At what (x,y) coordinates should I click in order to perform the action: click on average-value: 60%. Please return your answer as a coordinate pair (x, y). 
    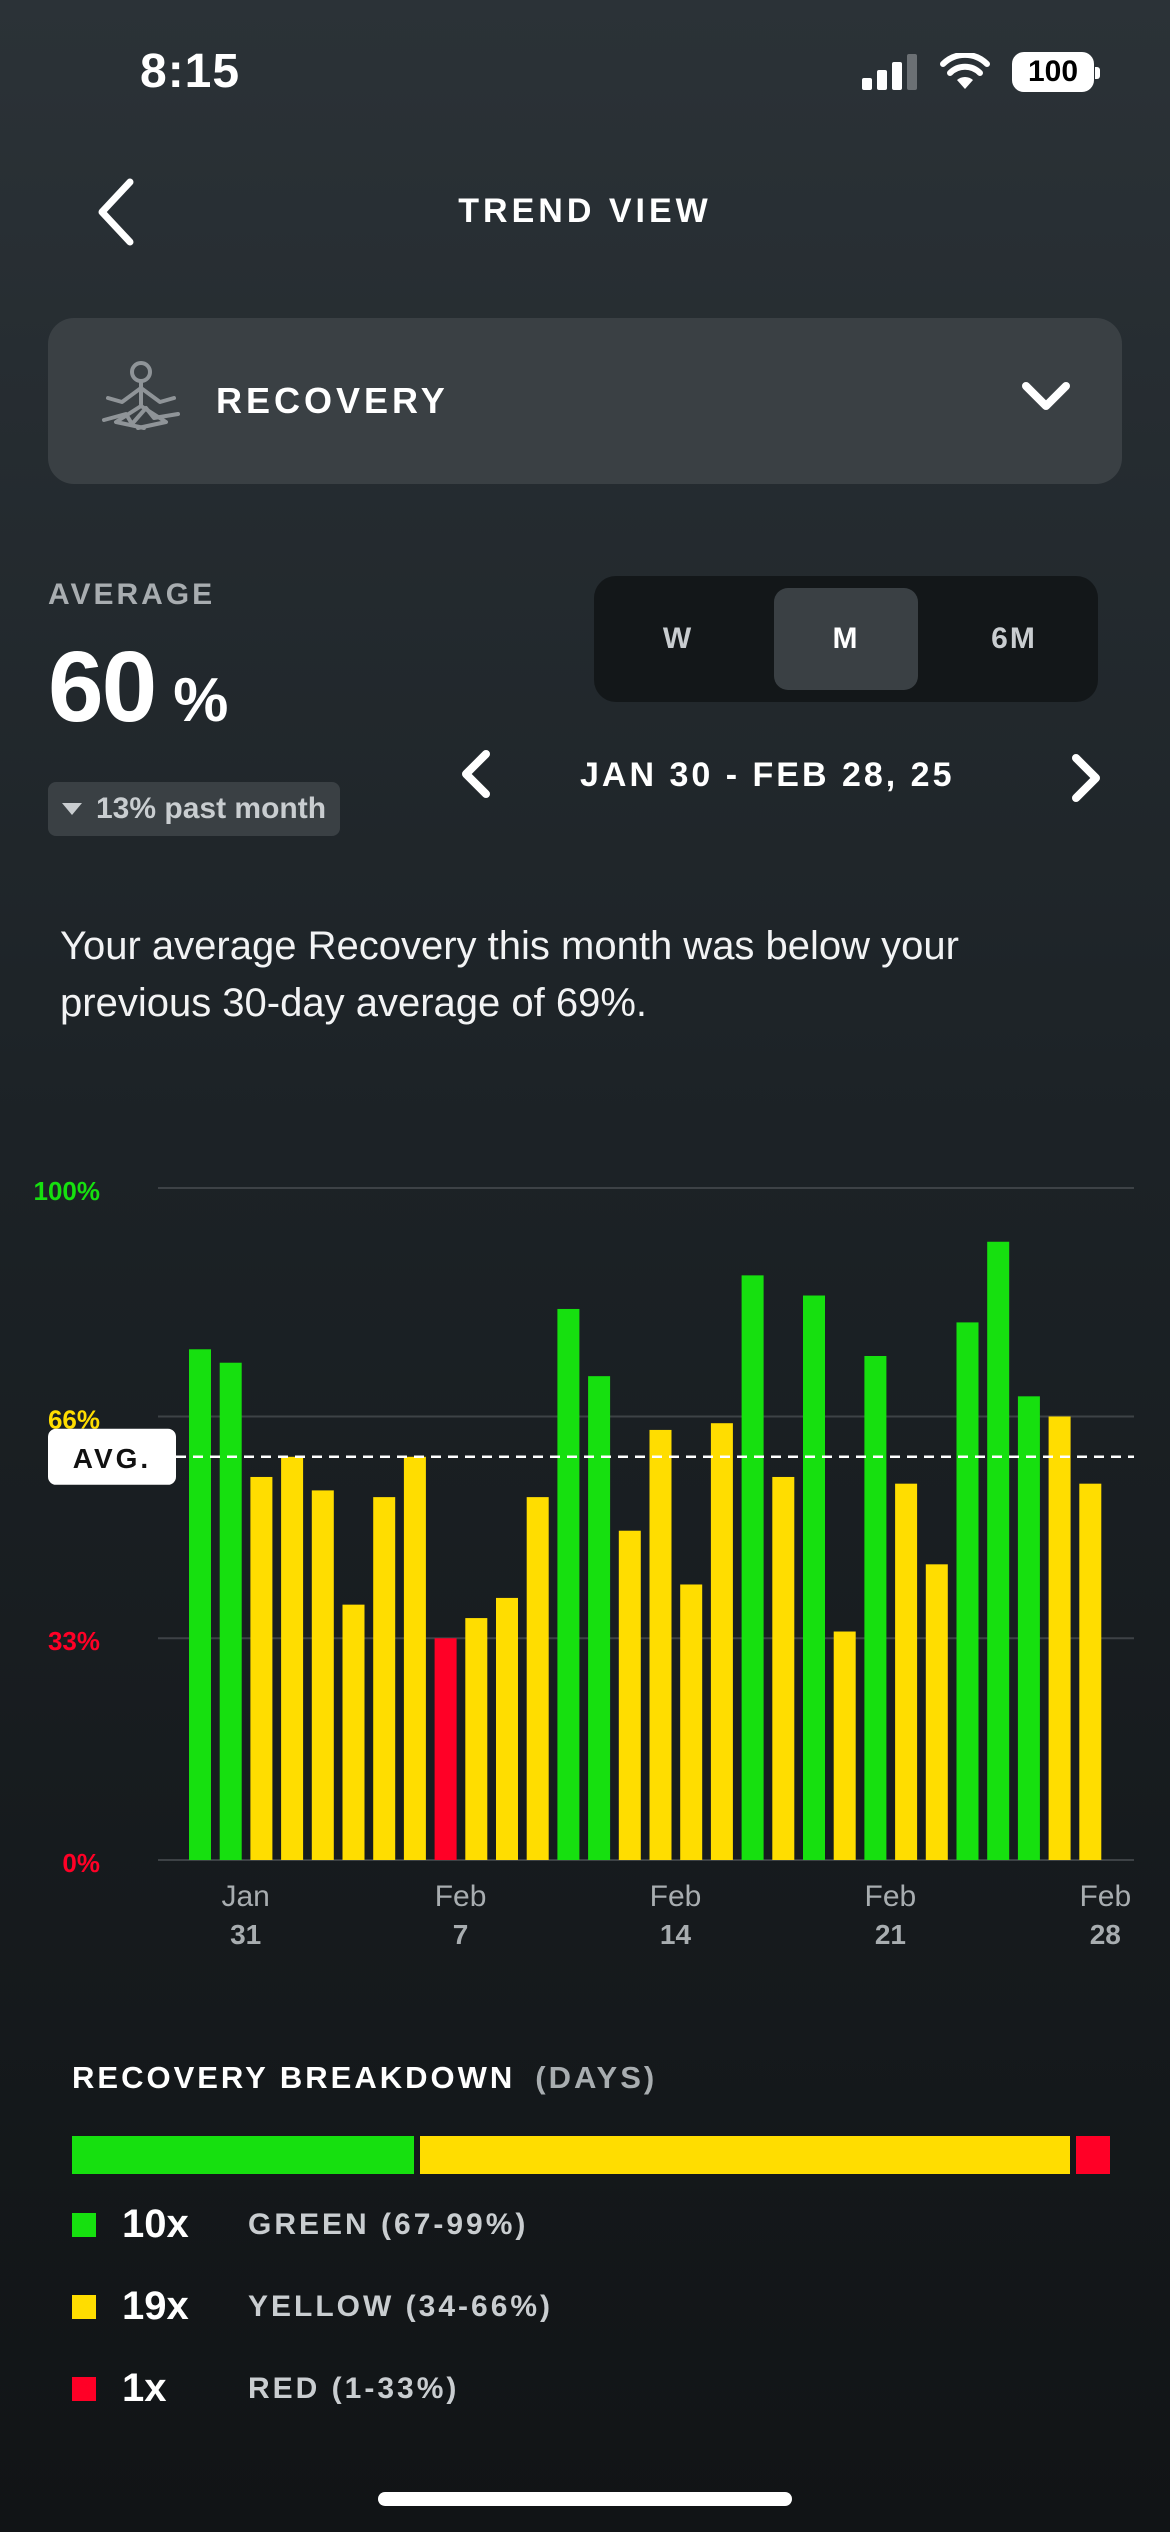
    Looking at the image, I should click on (138, 687).